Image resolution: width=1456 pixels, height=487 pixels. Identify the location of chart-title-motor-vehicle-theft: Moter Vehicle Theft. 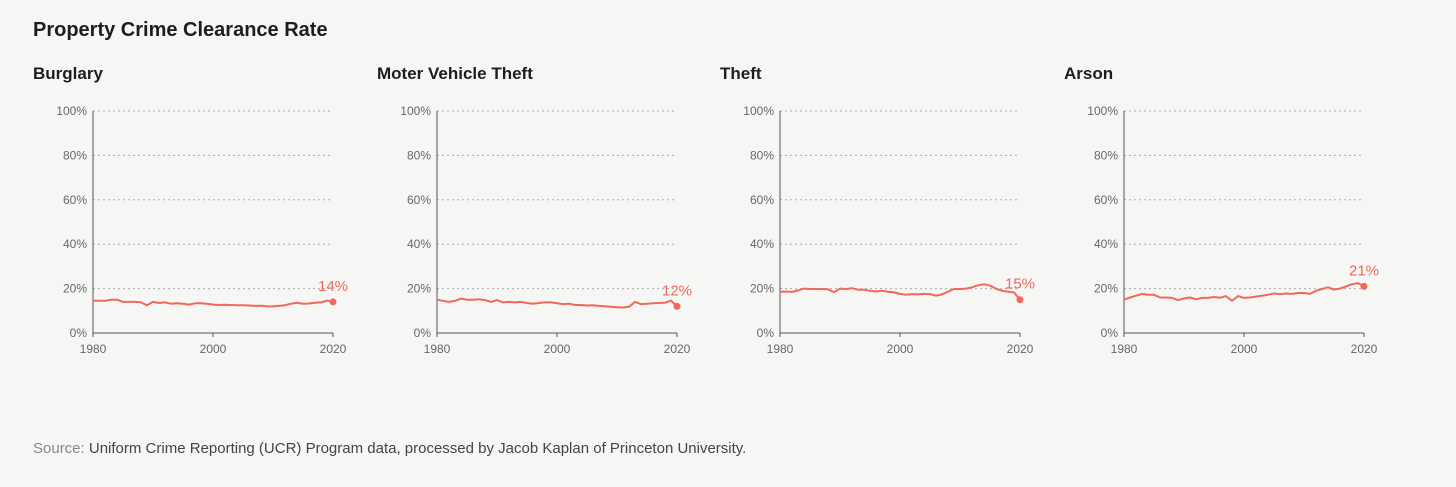
(455, 73).